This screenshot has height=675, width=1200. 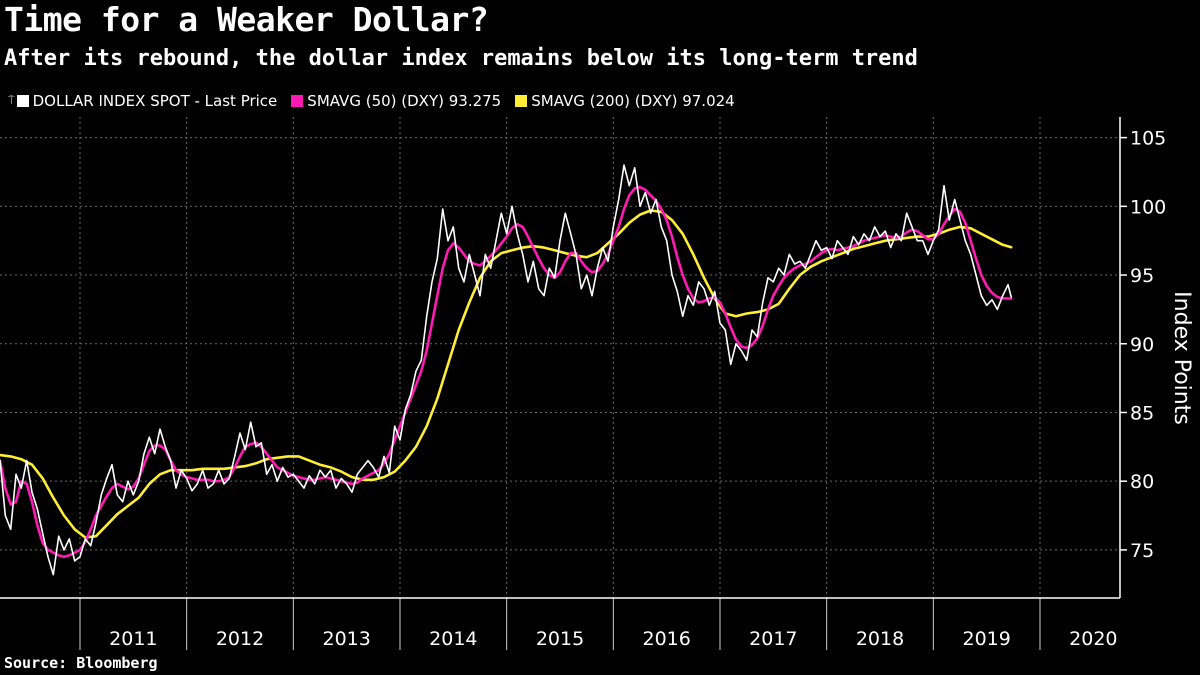 I want to click on legend-label-price: DOLLAR INDEX SPOT - Last Price, so click(x=155, y=101).